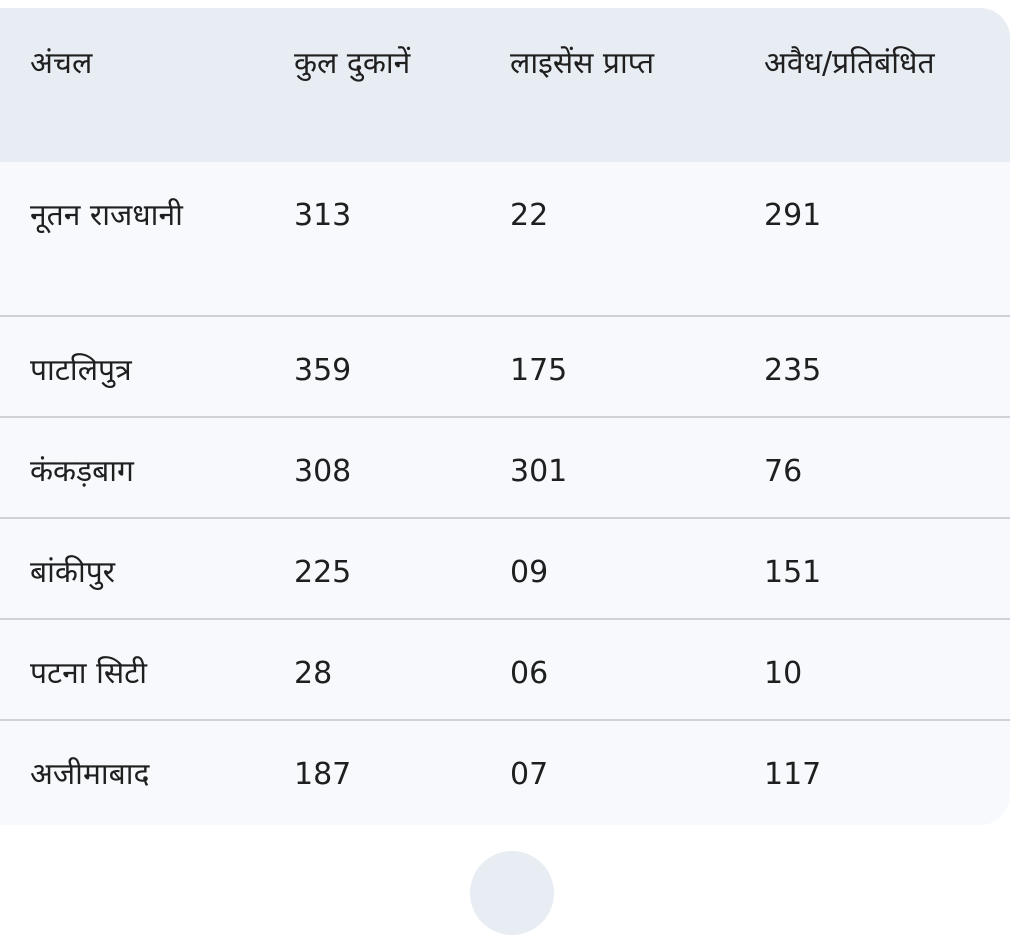 The width and height of the screenshot is (1024, 935). What do you see at coordinates (887, 467) in the screenshot?
I see `cell-illegal: 76` at bounding box center [887, 467].